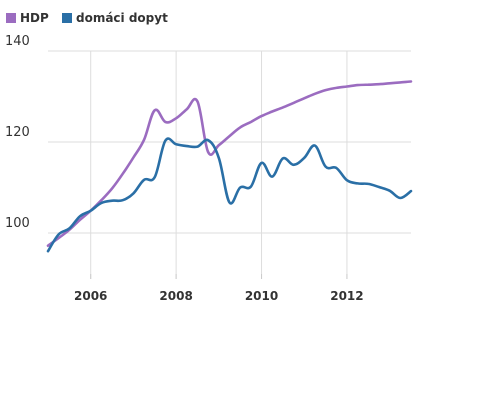 The image size is (490, 400). Describe the element at coordinates (346, 296) in the screenshot. I see `x-tick-label: 2012` at that location.